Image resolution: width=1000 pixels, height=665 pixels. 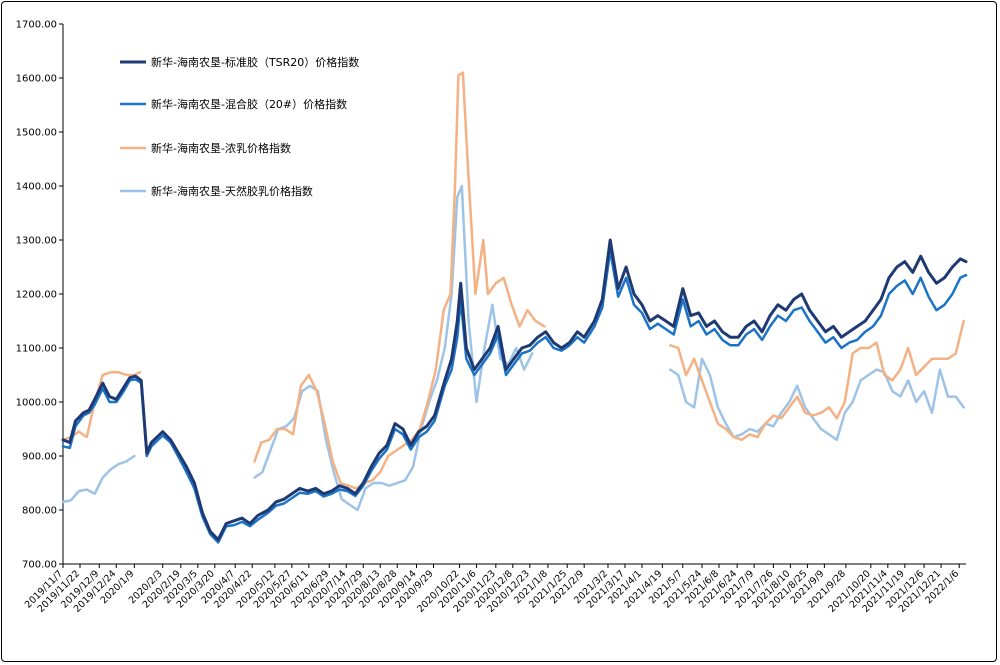 I want to click on legend-label: 新华-海南农垦-天然胶乳价格指数, so click(x=232, y=191).